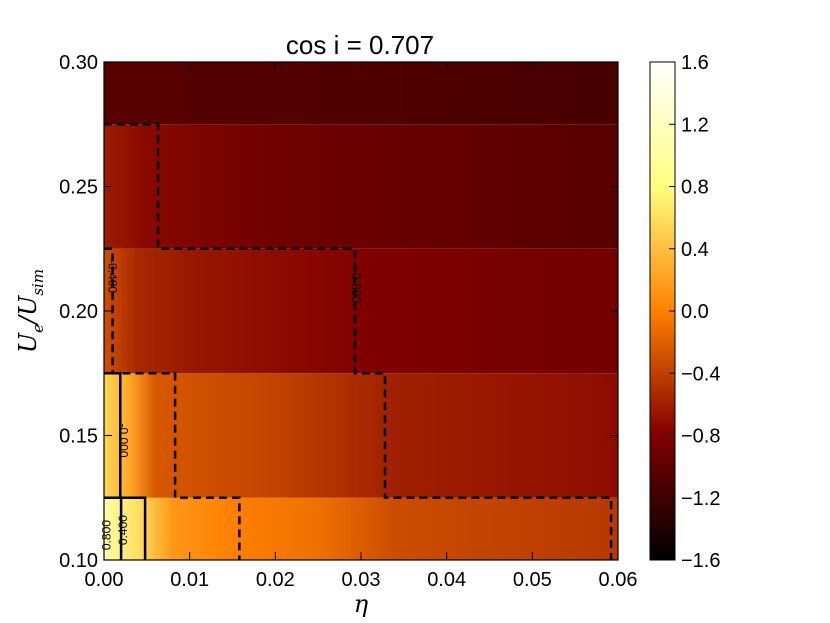 The height and width of the screenshot is (623, 830). Describe the element at coordinates (123, 530) in the screenshot. I see `contour-label: 0.400` at that location.